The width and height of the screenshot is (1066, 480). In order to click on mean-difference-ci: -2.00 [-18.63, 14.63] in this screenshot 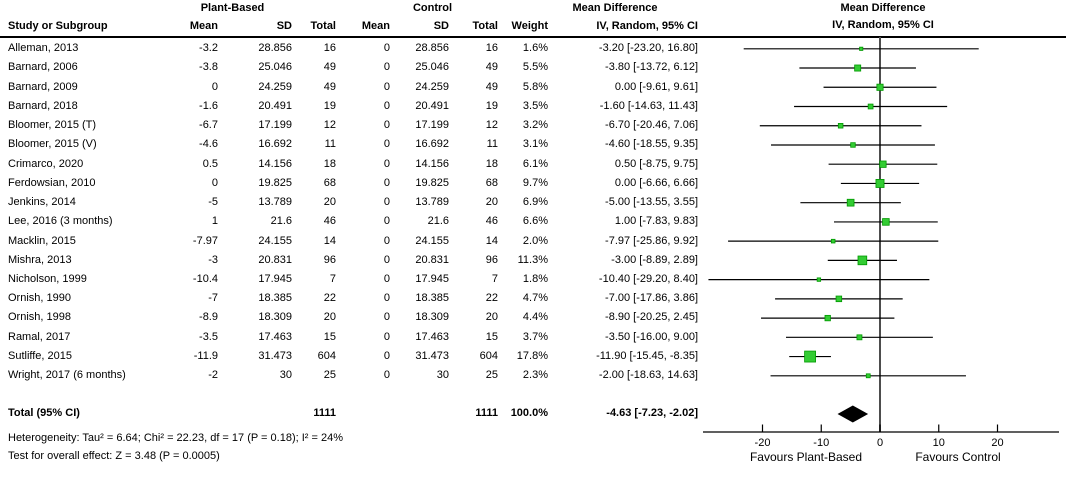, I will do `click(648, 375)`.